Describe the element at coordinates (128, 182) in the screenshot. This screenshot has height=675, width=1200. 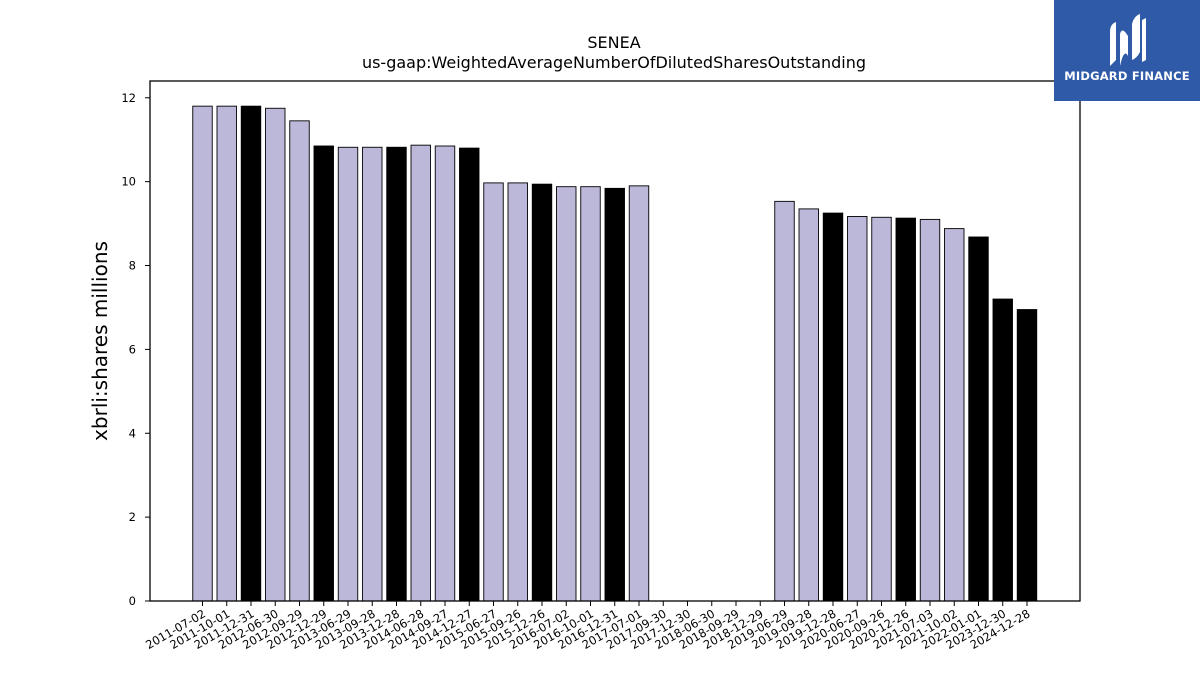
I see `y-tick-label: 10` at that location.